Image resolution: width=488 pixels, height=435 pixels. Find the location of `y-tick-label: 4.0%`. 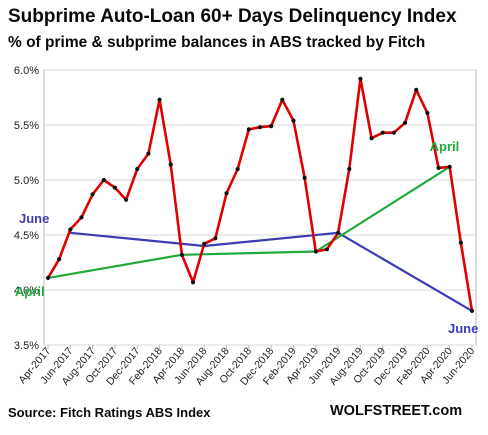

y-tick-label: 4.0% is located at coordinates (26, 291).